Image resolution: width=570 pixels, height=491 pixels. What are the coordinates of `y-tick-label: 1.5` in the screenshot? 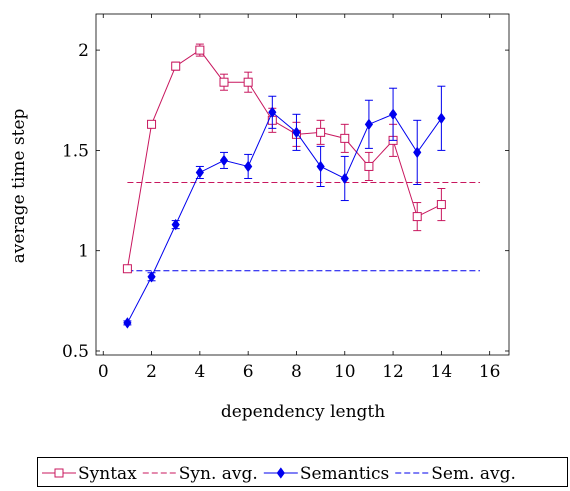 It's located at (75, 151).